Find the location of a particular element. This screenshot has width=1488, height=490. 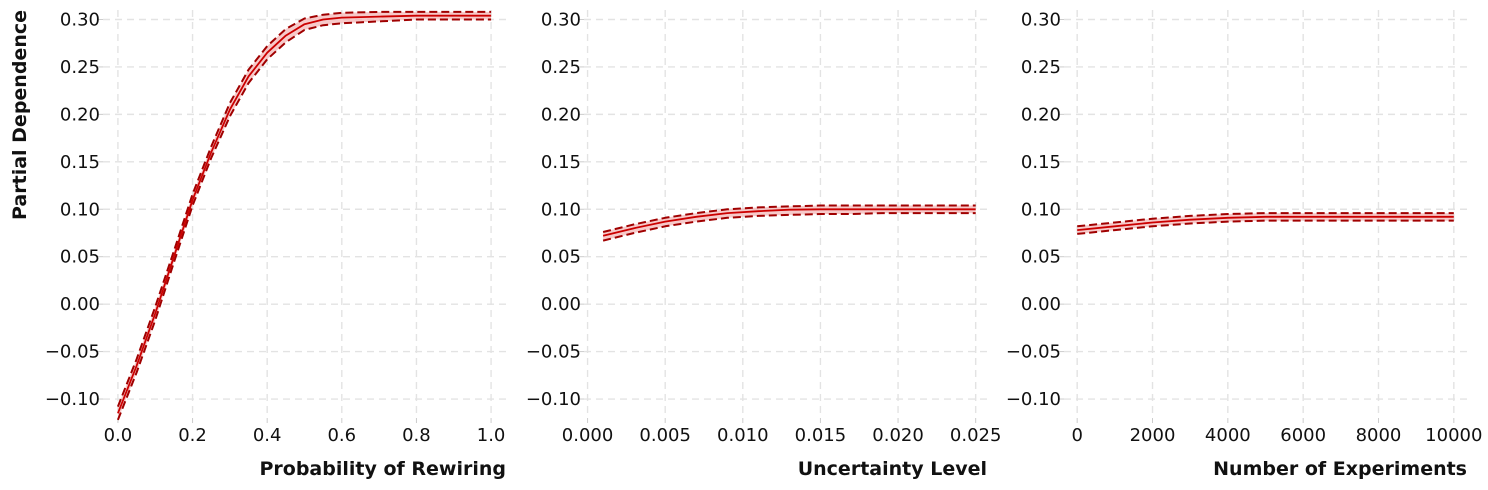

y-axis-title: Partial Dependence is located at coordinates (20, 115).